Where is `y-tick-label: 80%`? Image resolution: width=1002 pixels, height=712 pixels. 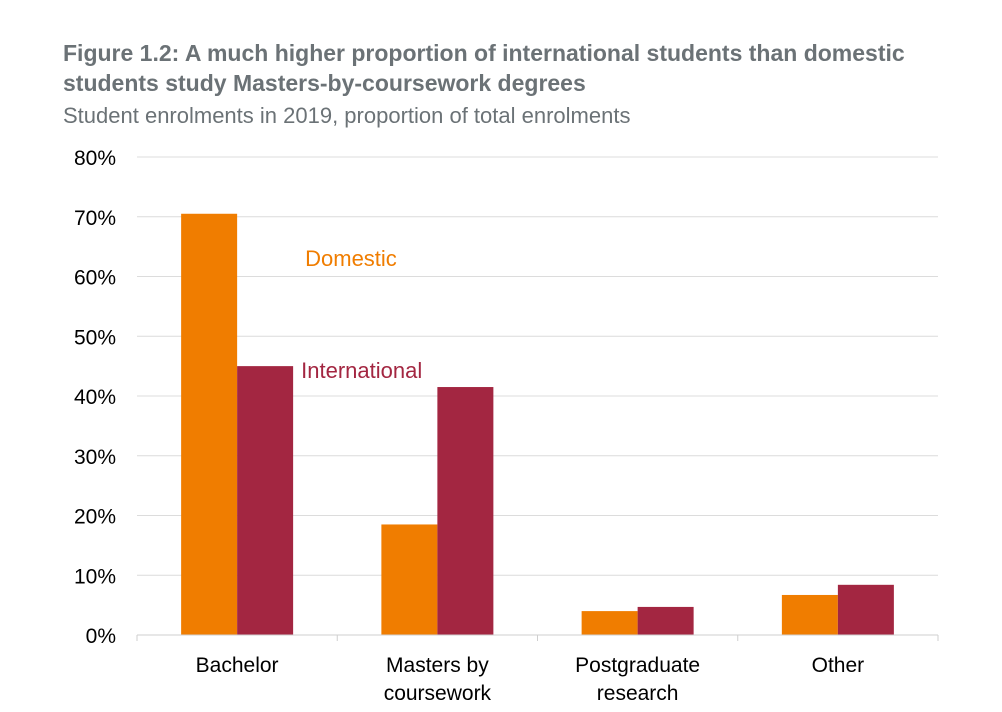
y-tick-label: 80% is located at coordinates (95, 158).